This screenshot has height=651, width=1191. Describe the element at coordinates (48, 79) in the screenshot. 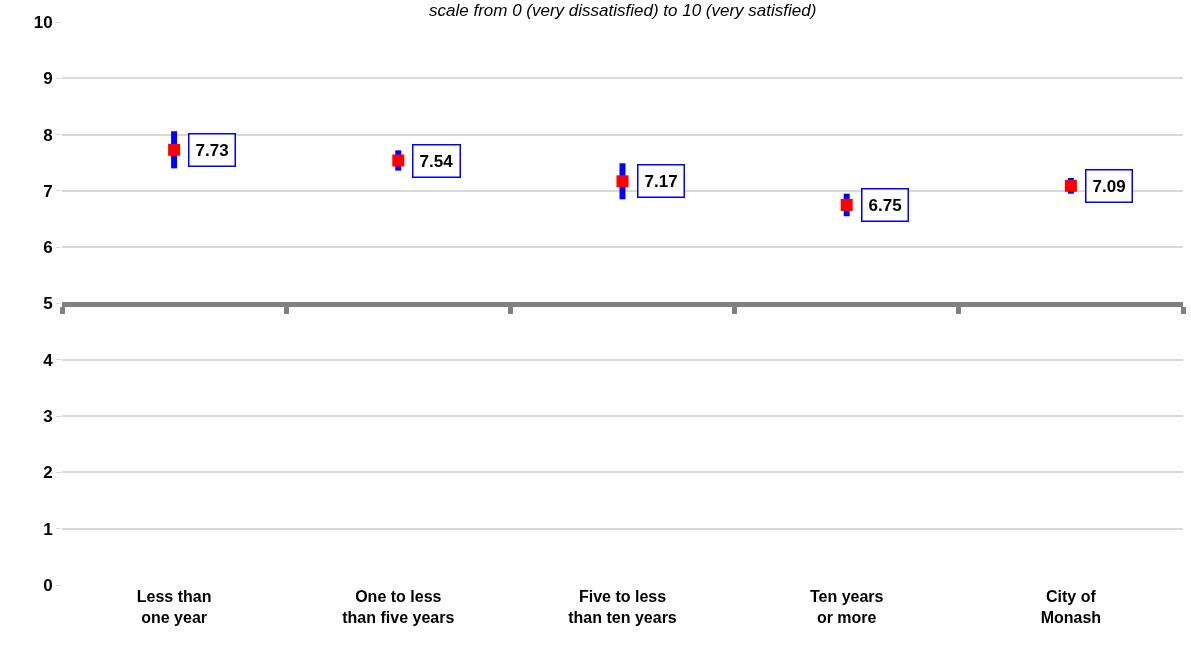

I see `y-tick-label: 9` at that location.